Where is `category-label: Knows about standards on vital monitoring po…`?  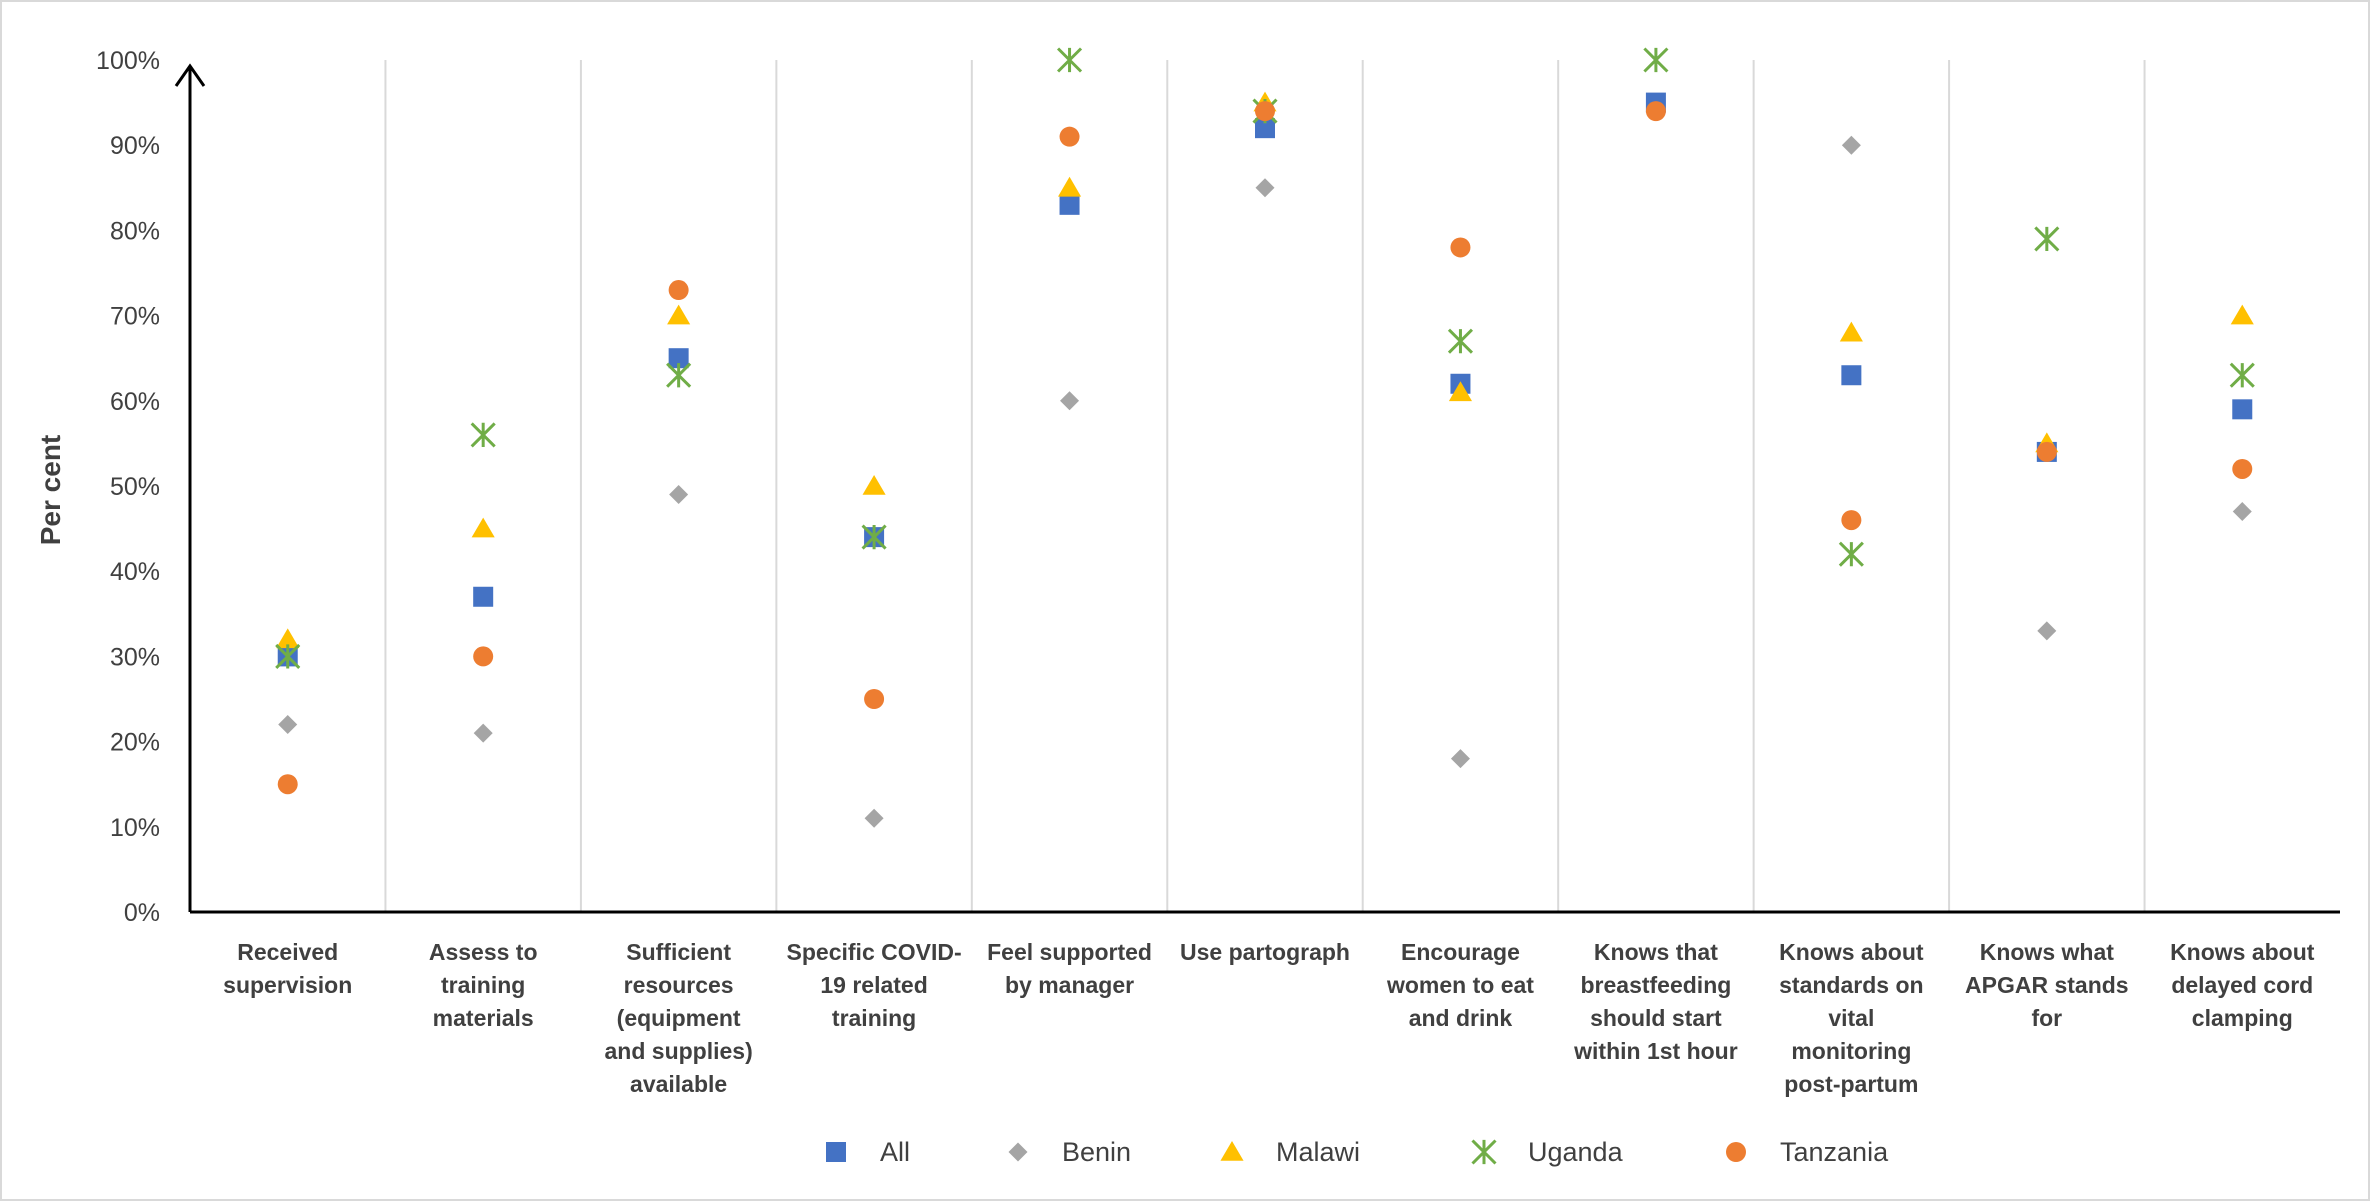
category-label: Knows about standards on vital monitoring po… is located at coordinates (1851, 1018).